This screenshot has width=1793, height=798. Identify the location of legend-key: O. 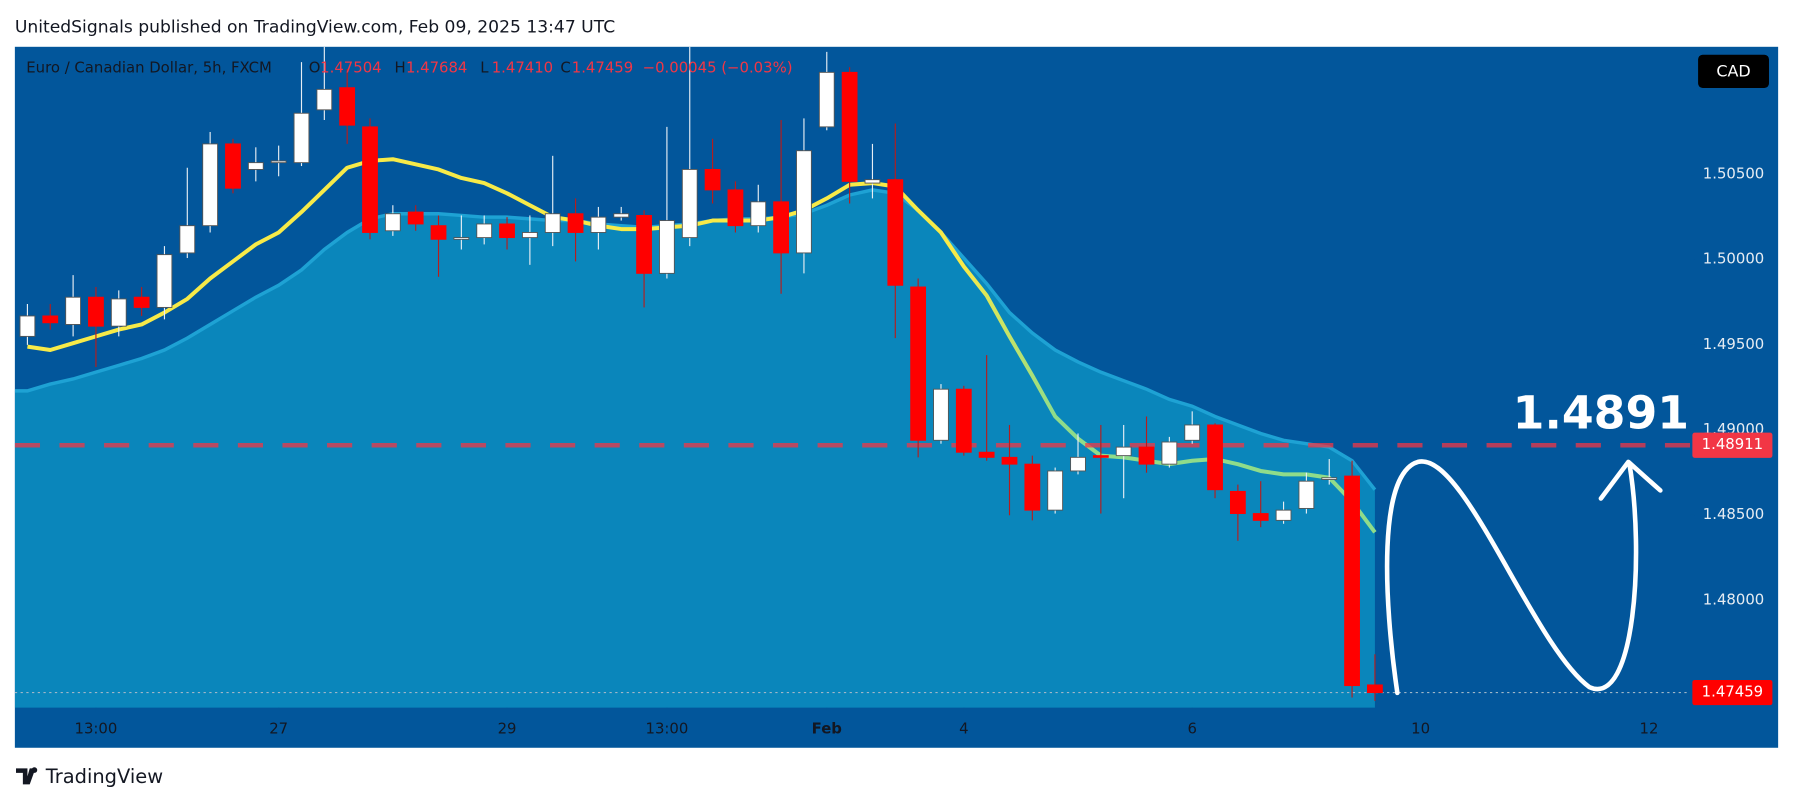
(315, 68).